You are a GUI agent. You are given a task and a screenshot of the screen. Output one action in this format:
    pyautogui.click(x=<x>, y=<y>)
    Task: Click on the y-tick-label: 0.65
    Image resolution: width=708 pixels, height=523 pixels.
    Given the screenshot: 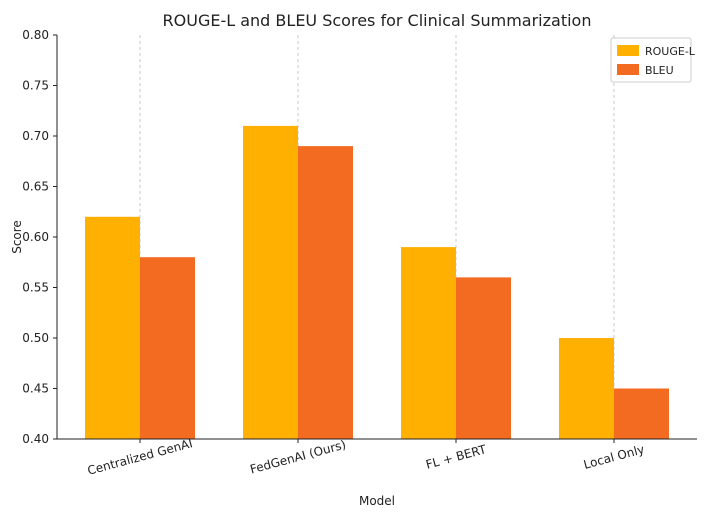 What is the action you would take?
    pyautogui.click(x=35, y=187)
    